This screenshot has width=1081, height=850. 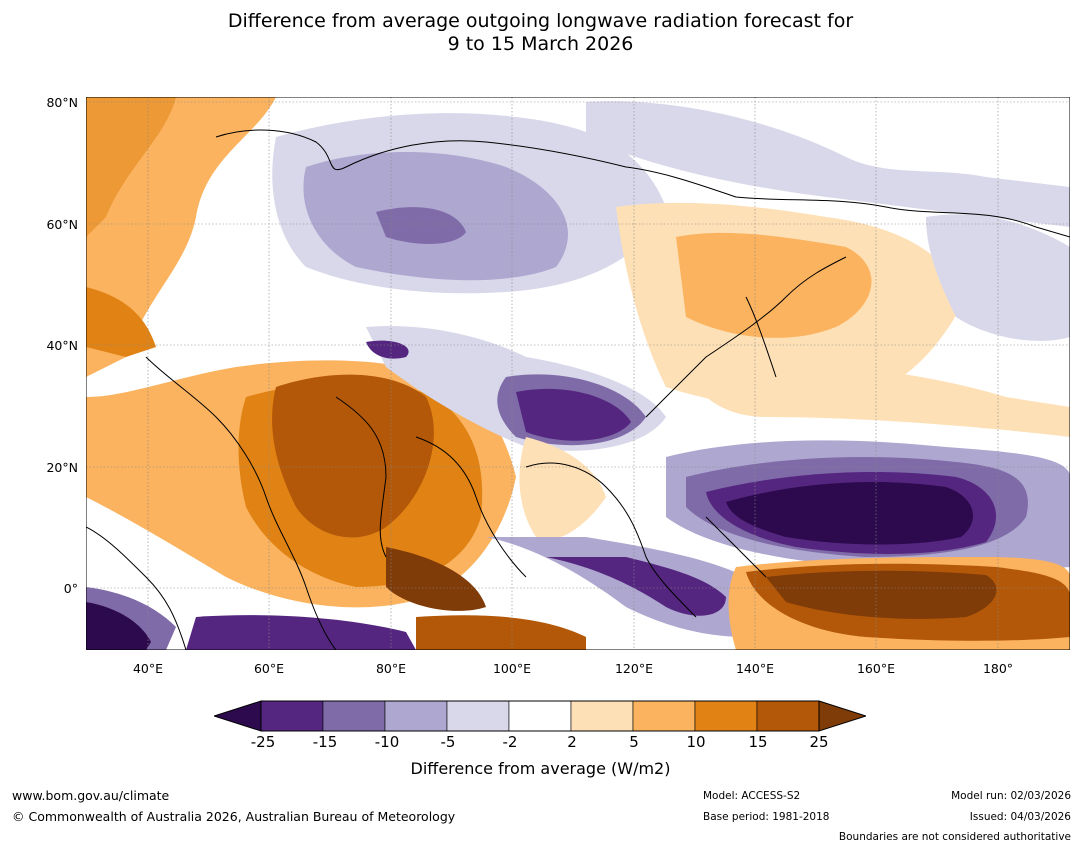 I want to click on colorbar-tick: -10, so click(x=387, y=742).